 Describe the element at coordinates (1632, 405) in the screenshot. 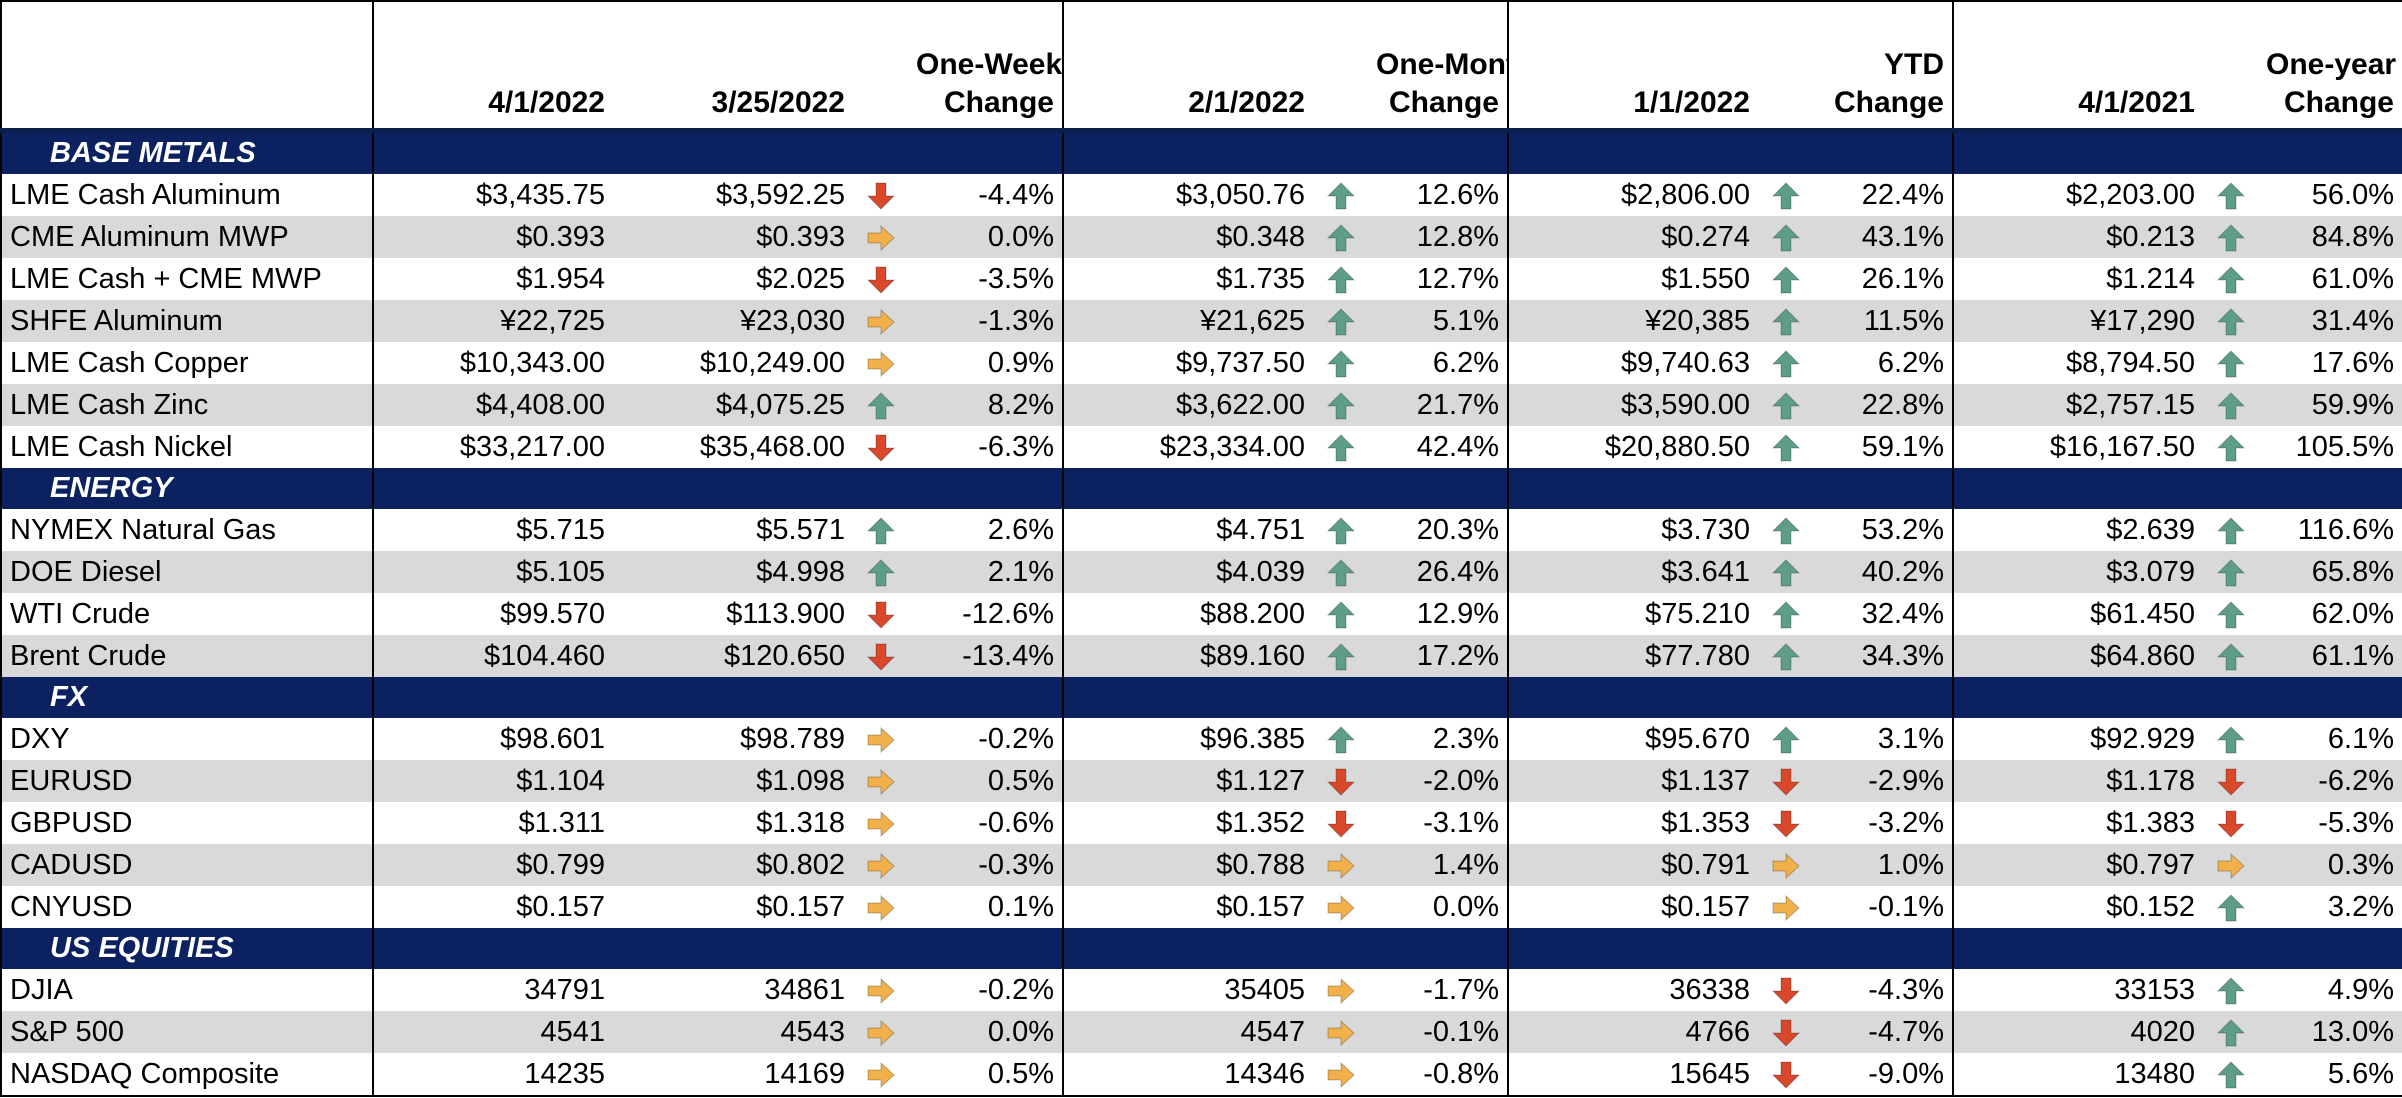

I see `value-cell: $3,590.00` at that location.